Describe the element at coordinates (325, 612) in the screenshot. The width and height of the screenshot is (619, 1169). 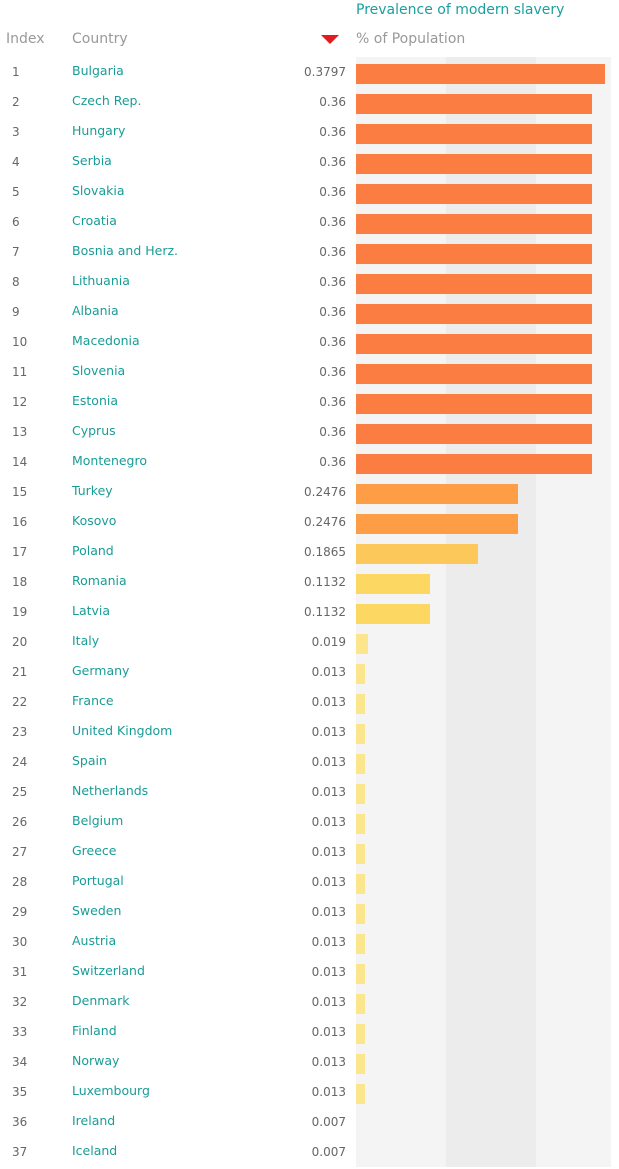
I see `value-label: 0.1132` at that location.